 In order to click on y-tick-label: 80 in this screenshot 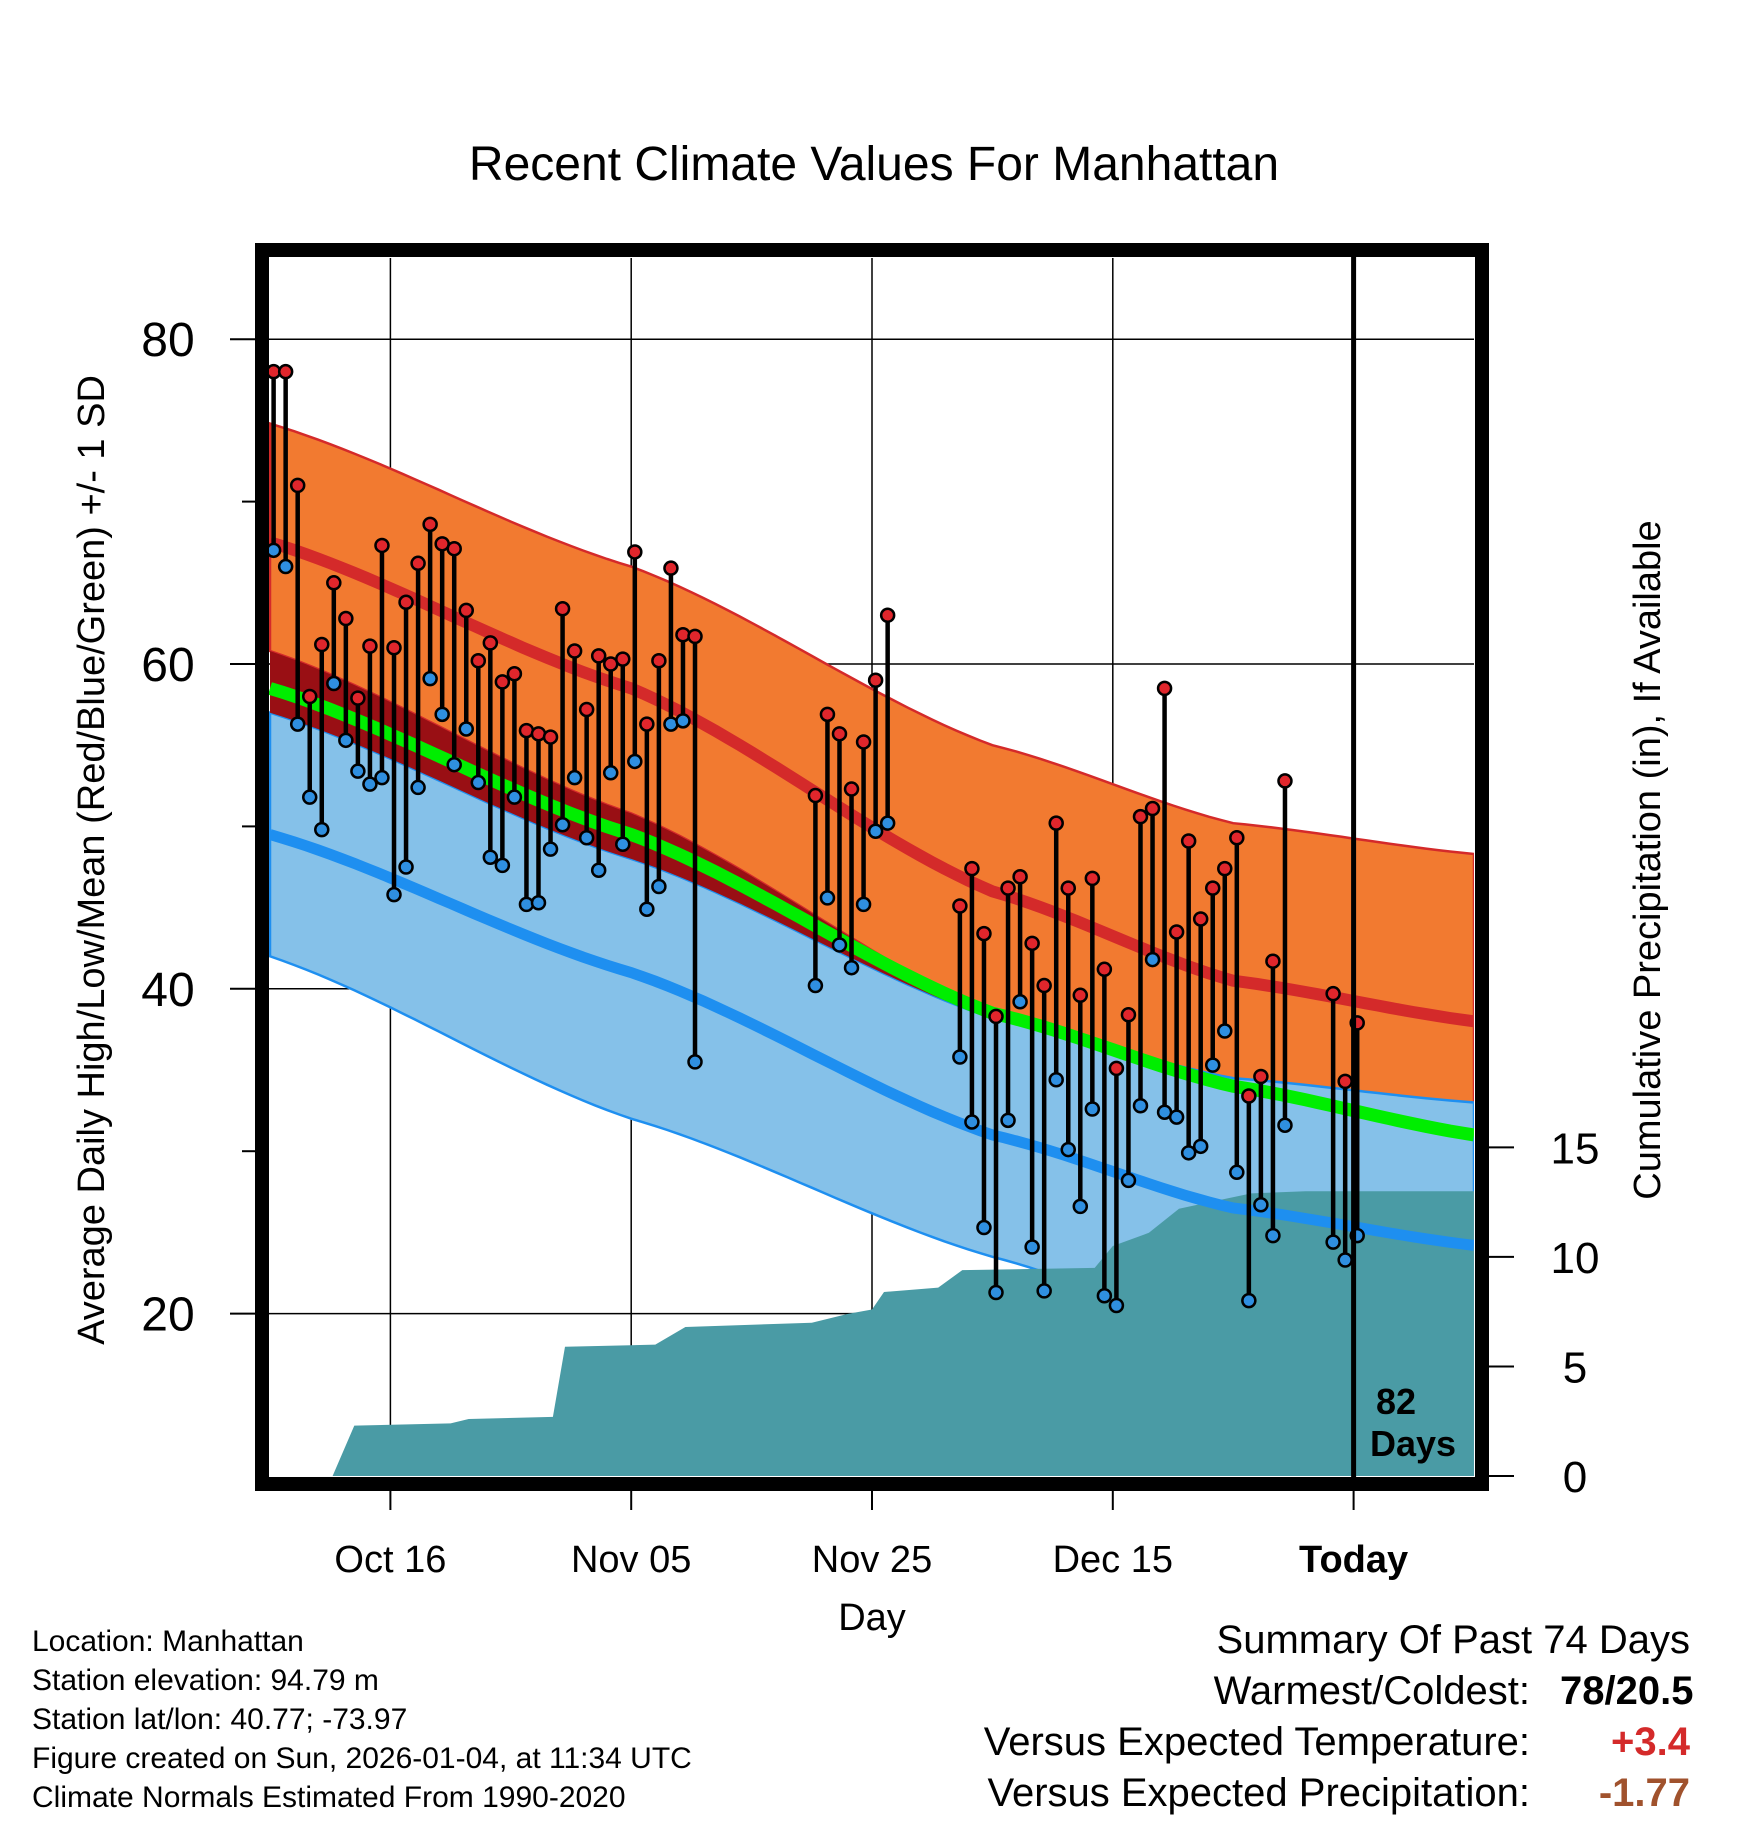, I will do `click(167, 340)`.